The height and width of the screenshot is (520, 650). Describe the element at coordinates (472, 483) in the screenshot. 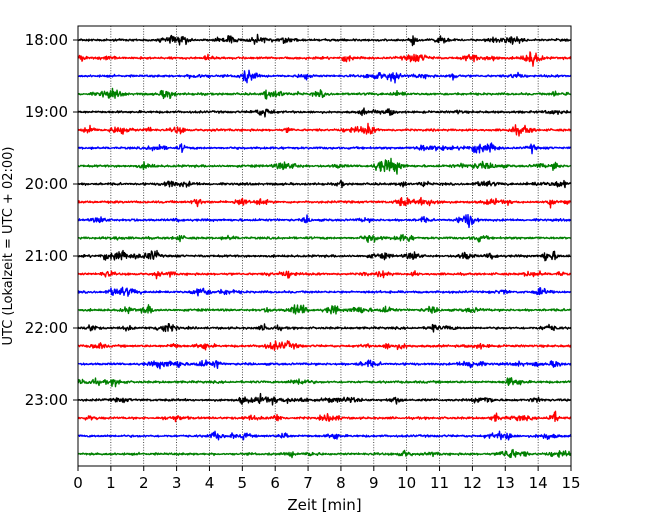

I see `x-tick-label-12: 12` at that location.